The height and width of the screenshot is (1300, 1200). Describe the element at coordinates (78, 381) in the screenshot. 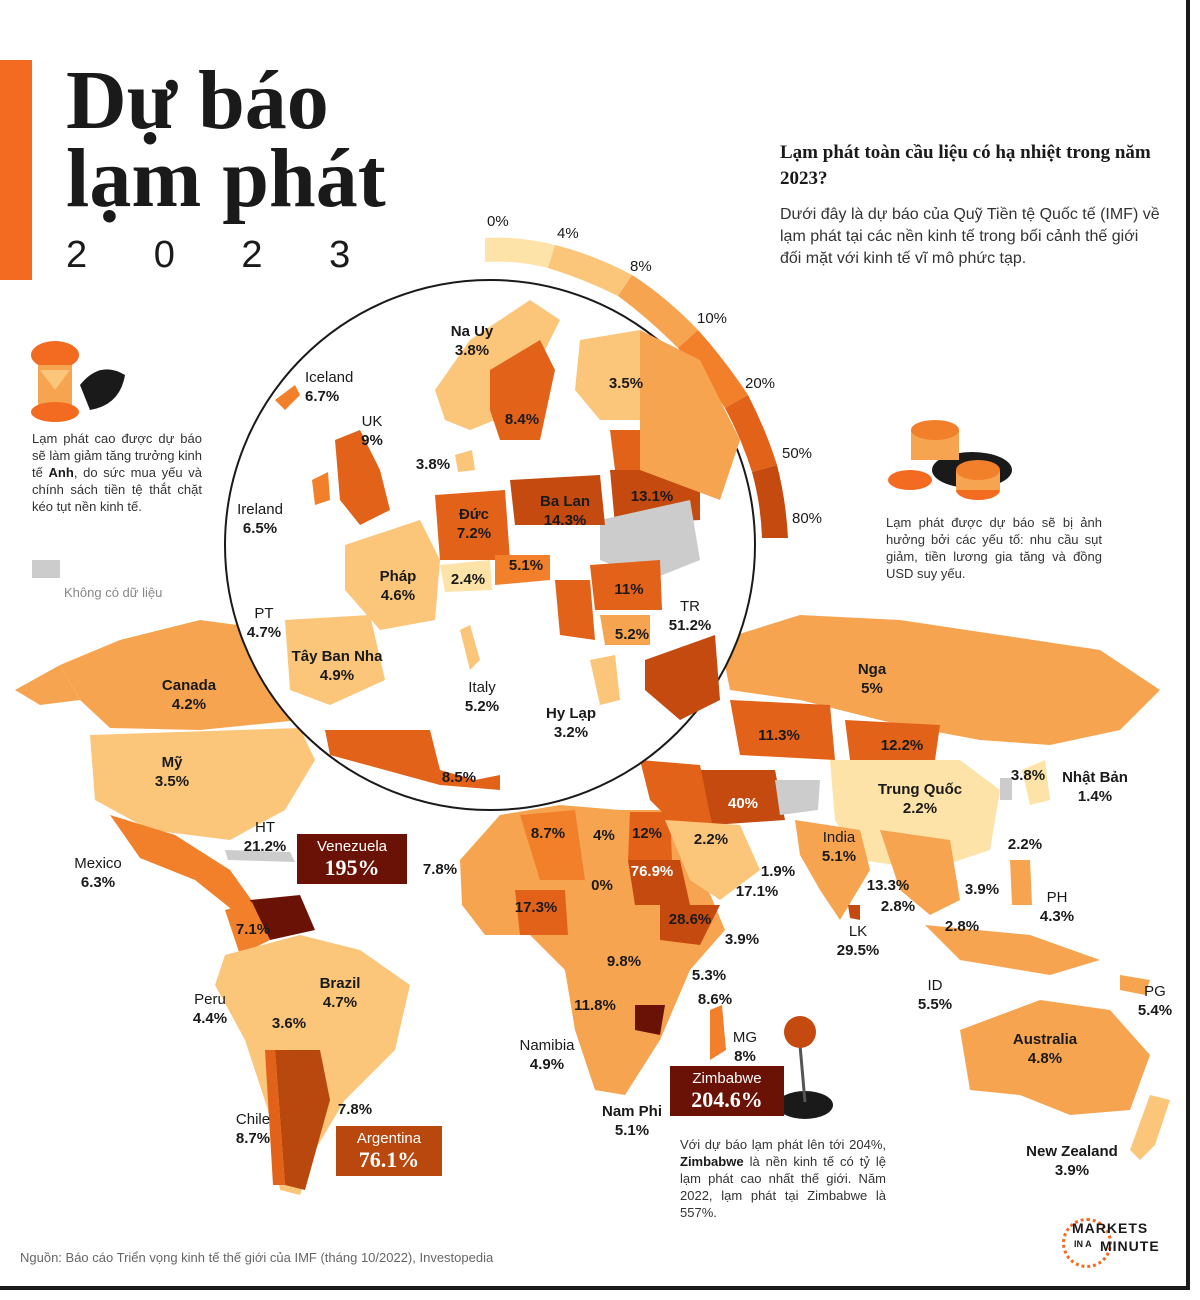

I see `hourglass-icon` at that location.